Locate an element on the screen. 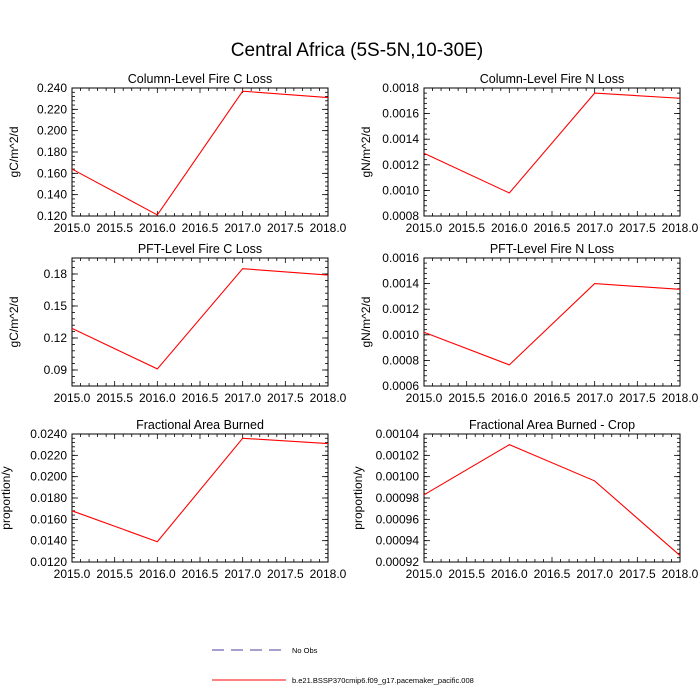  y-tick-label: 0.140 is located at coordinates (52, 195).